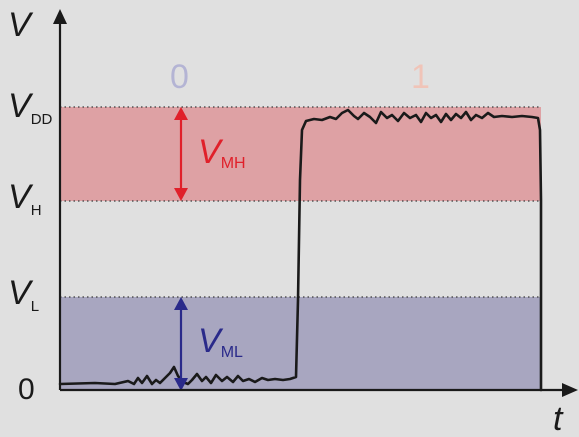  What do you see at coordinates (181, 344) in the screenshot?
I see `vml-arrow` at bounding box center [181, 344].